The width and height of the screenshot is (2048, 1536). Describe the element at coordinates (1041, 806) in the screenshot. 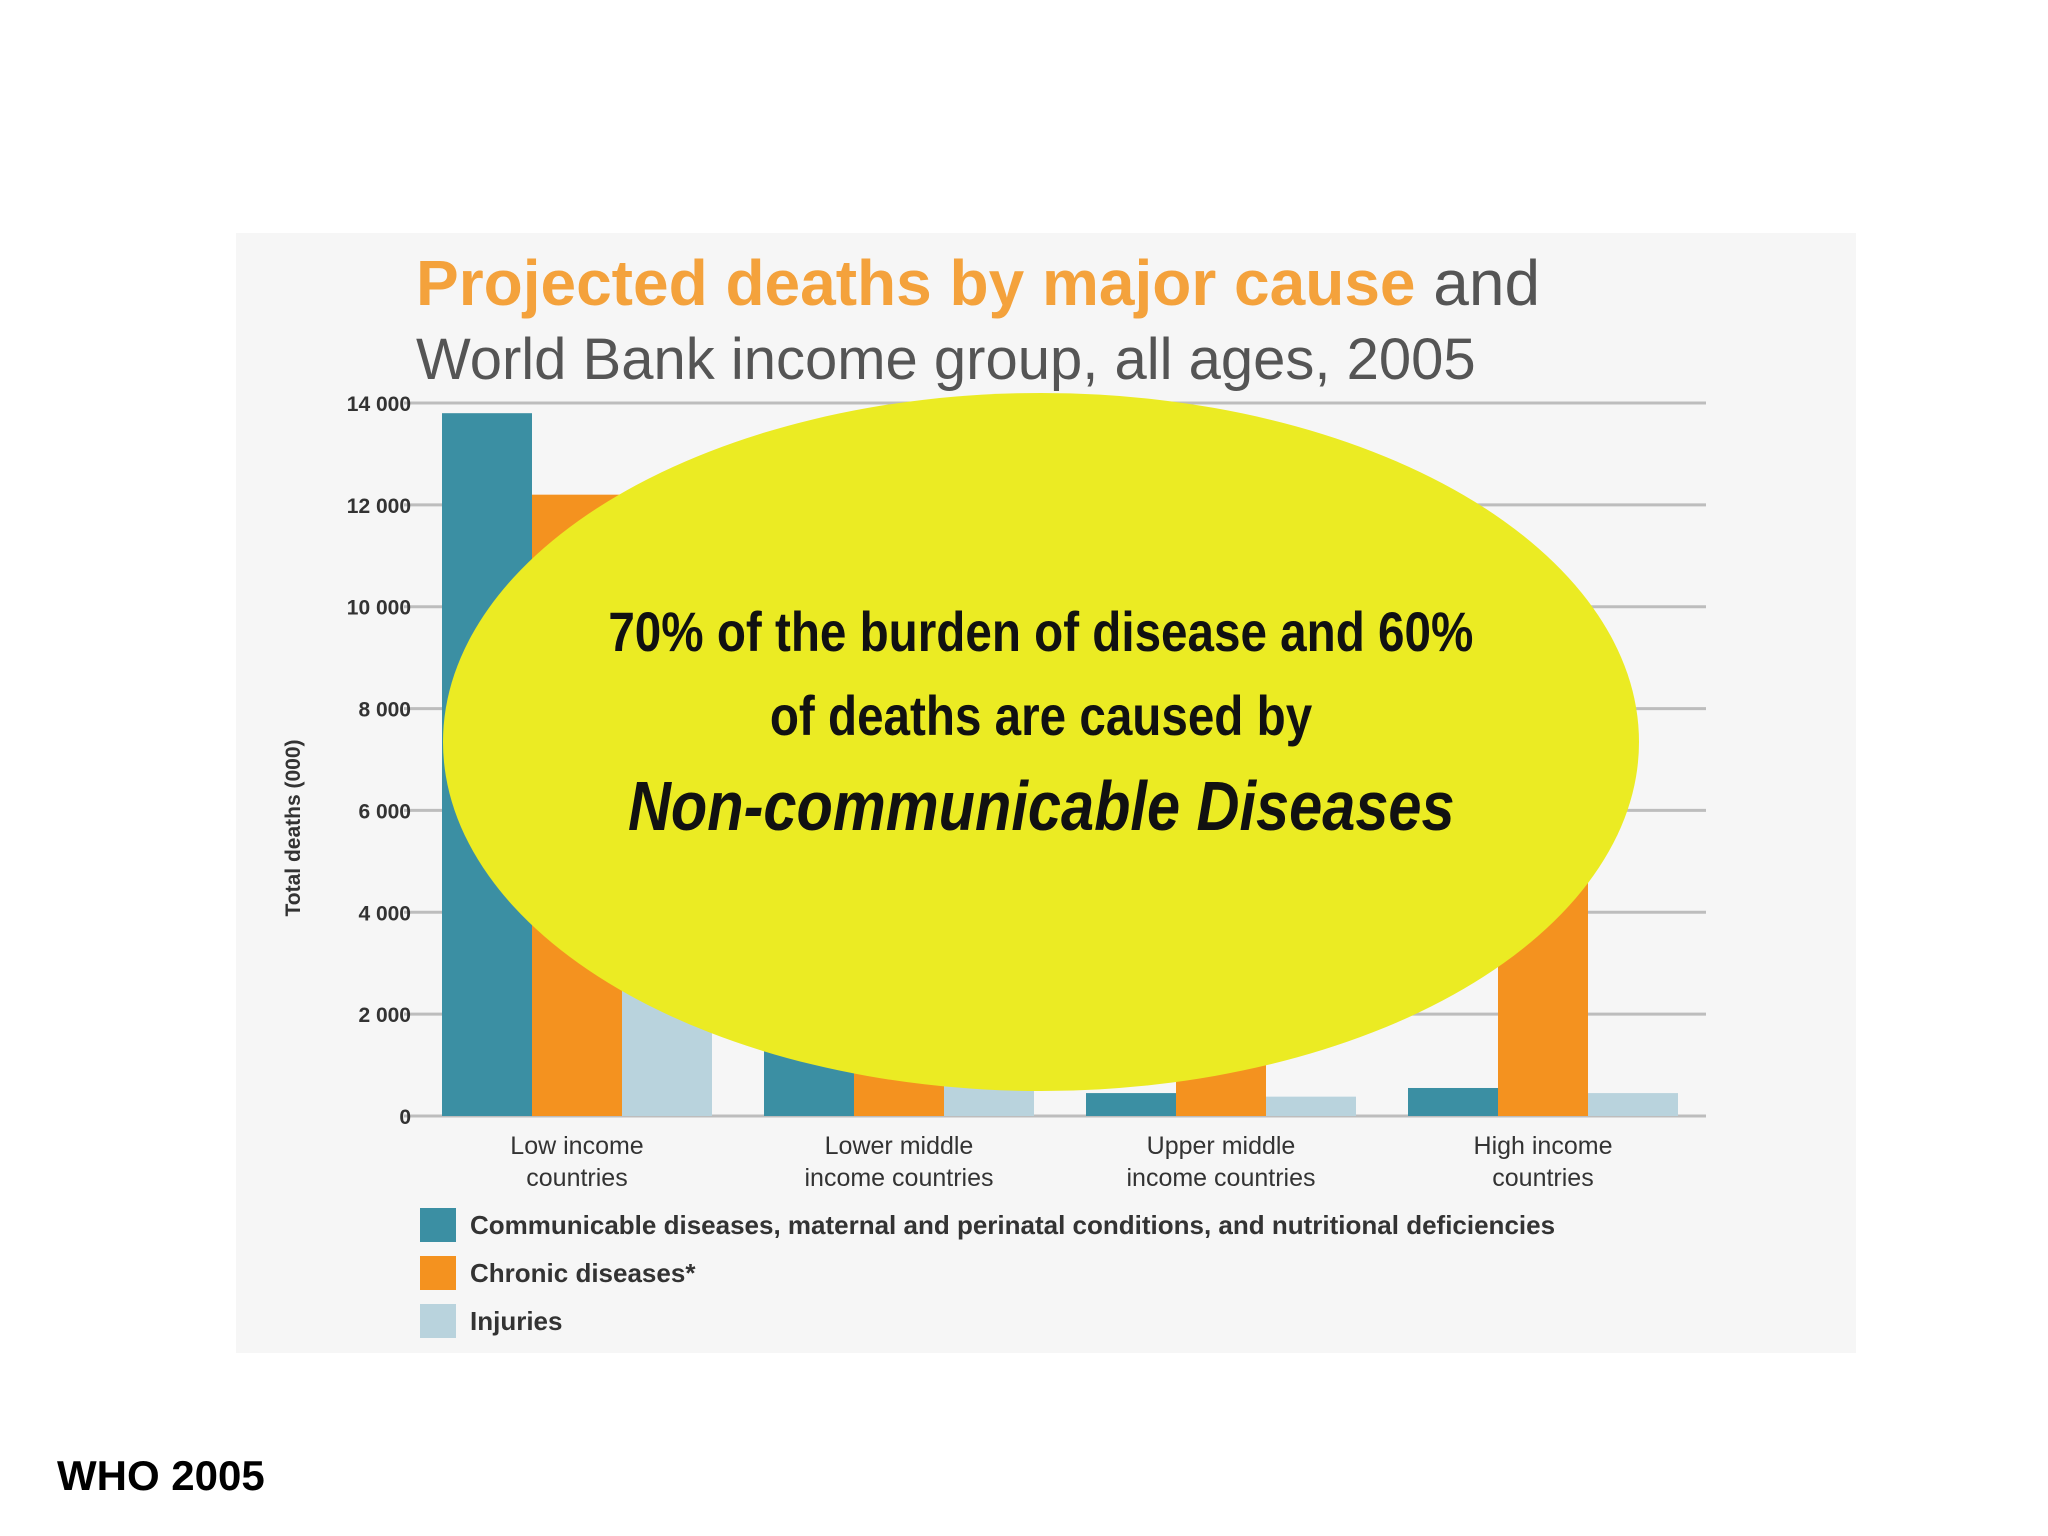

I see `callout-emphasis: Non-communicable Diseases` at that location.